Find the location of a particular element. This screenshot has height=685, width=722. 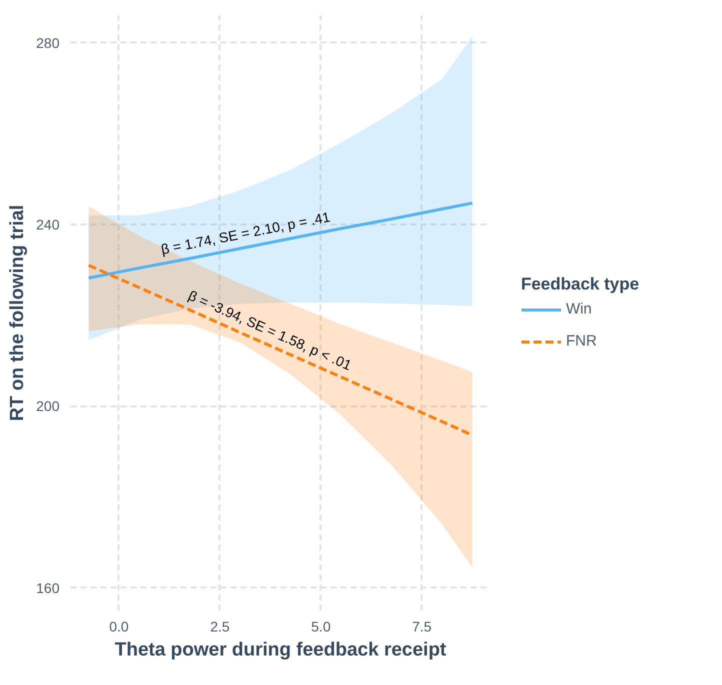

y-axis-title: RT on the following trial is located at coordinates (17, 313).